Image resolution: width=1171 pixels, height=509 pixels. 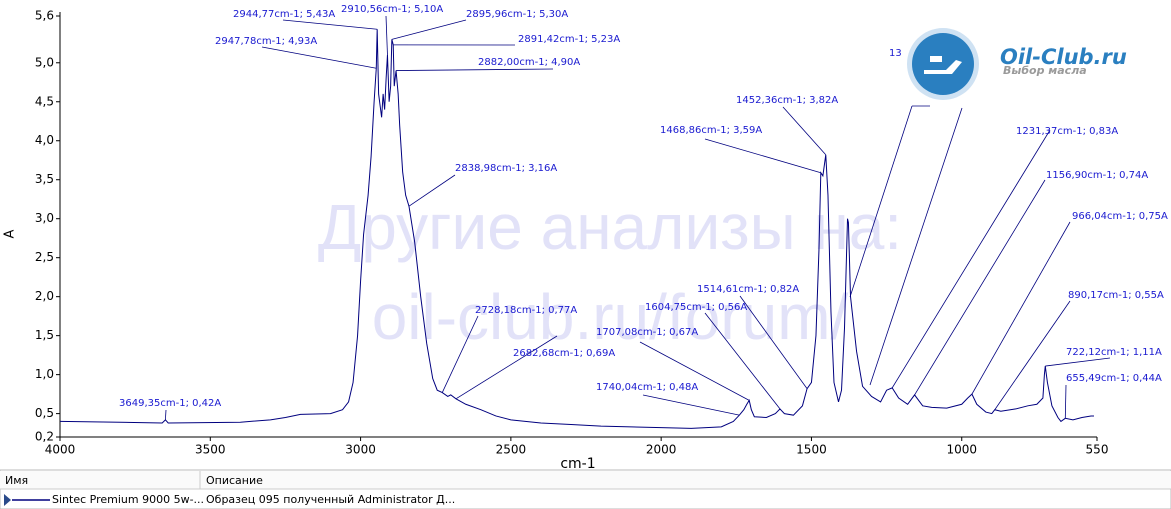 I want to click on annotation-label: 1452,36cm-1; 3,82A, so click(x=787, y=100).